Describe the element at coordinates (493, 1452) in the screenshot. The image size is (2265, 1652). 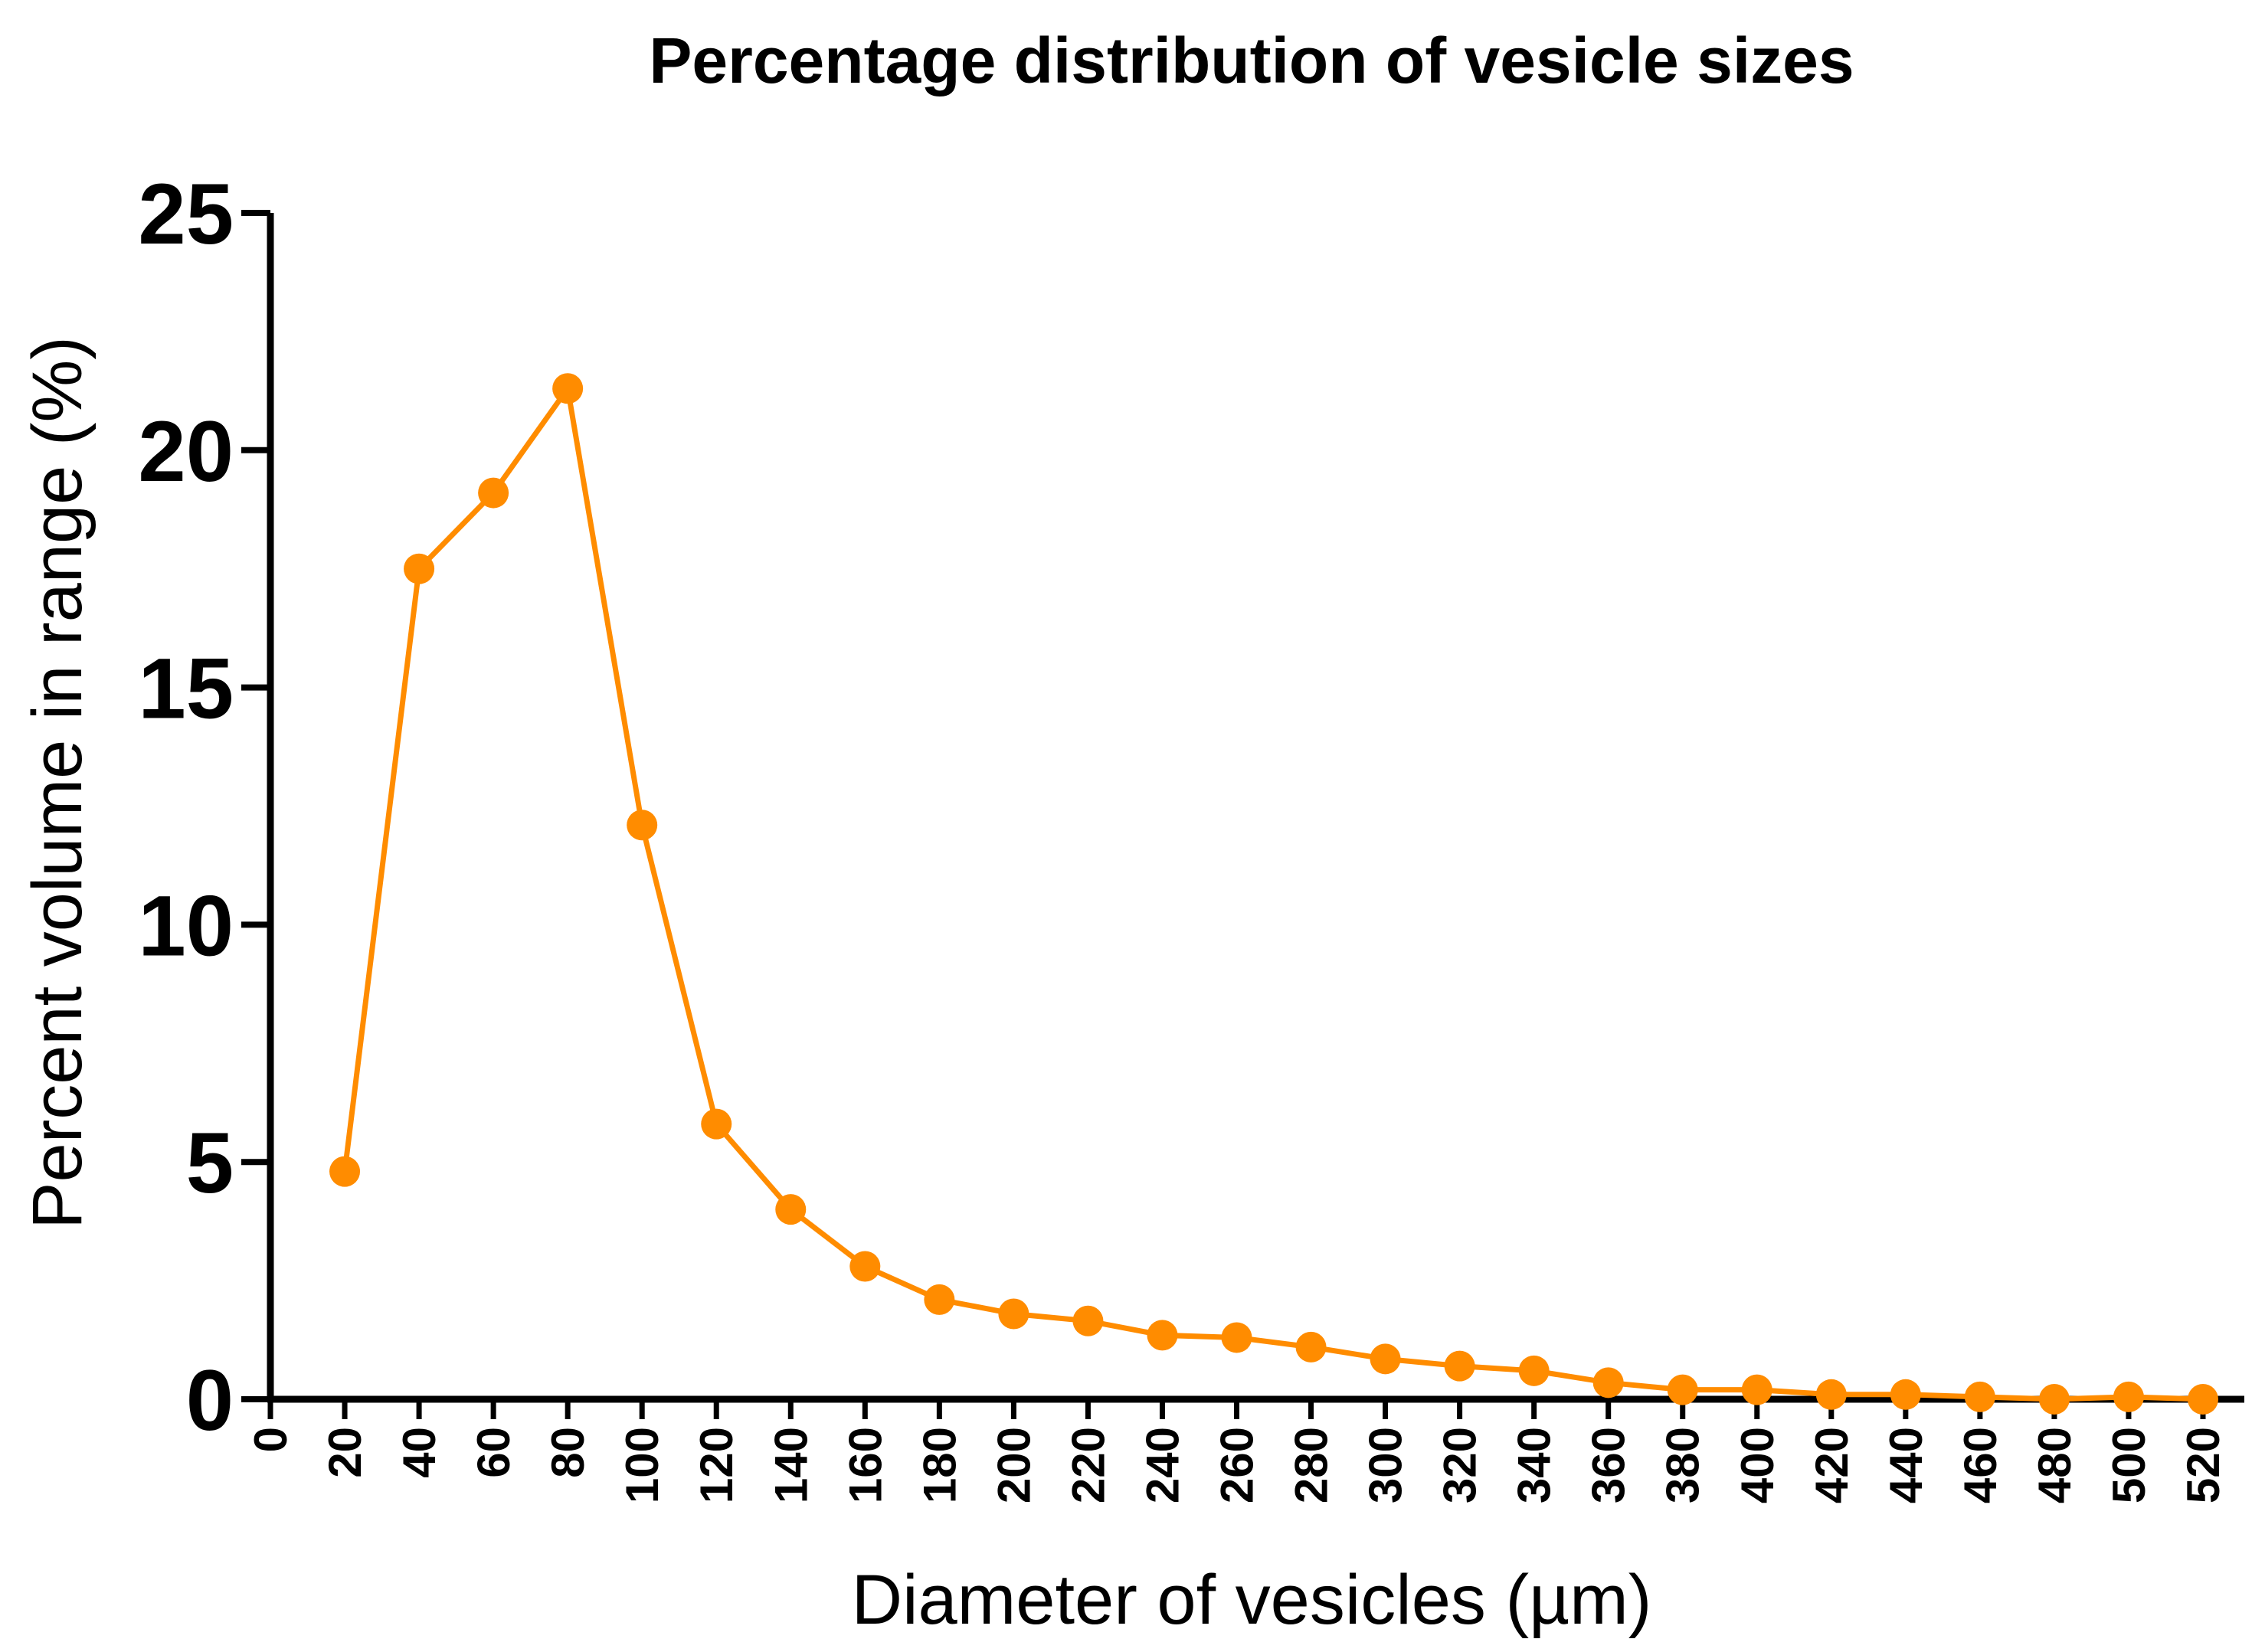
I see `x-tick-label: 60` at that location.